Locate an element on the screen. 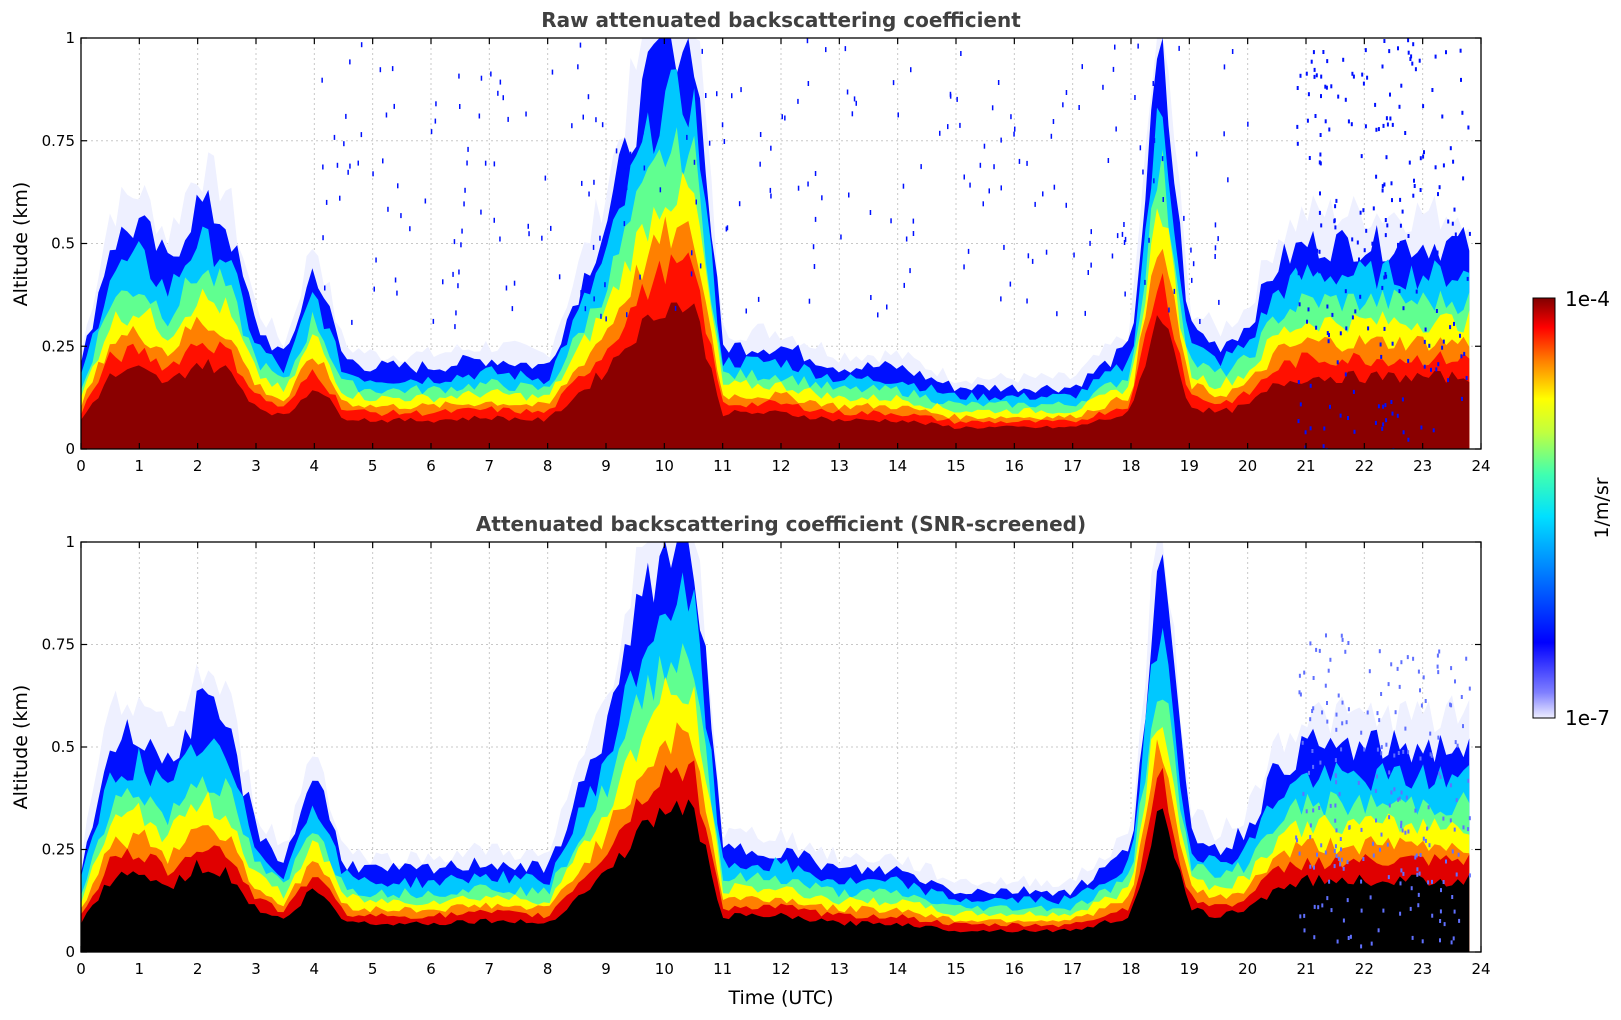  x-tick-label: 20 is located at coordinates (1247, 969).